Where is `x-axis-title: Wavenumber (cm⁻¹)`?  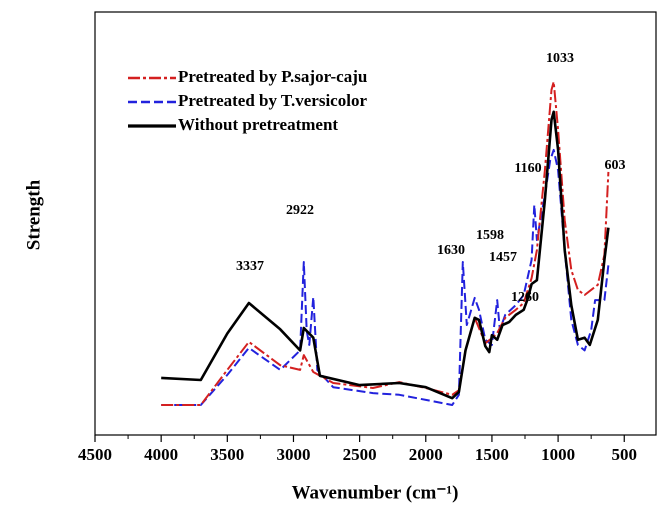
x-axis-title: Wavenumber (cm⁻¹) is located at coordinates (375, 492).